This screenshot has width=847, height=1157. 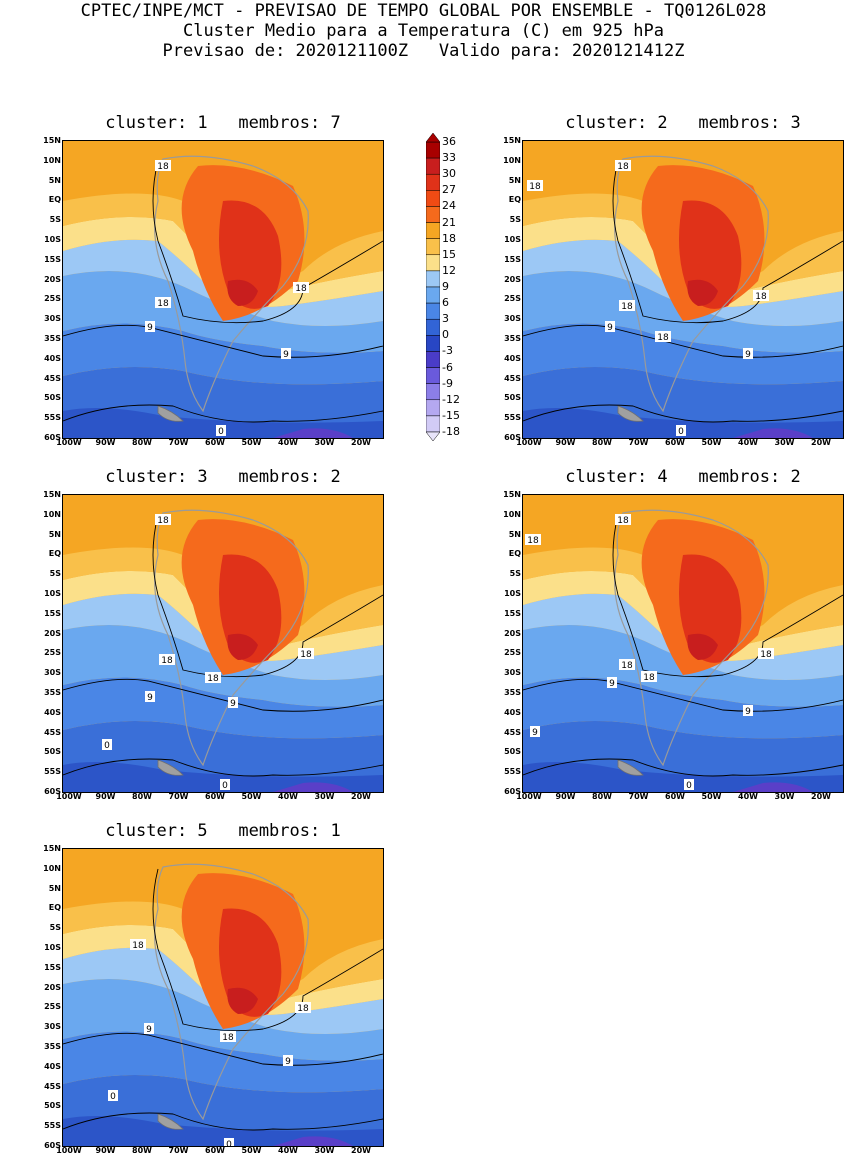 What do you see at coordinates (512, 259) in the screenshot?
I see `latitude-label: 15S` at bounding box center [512, 259].